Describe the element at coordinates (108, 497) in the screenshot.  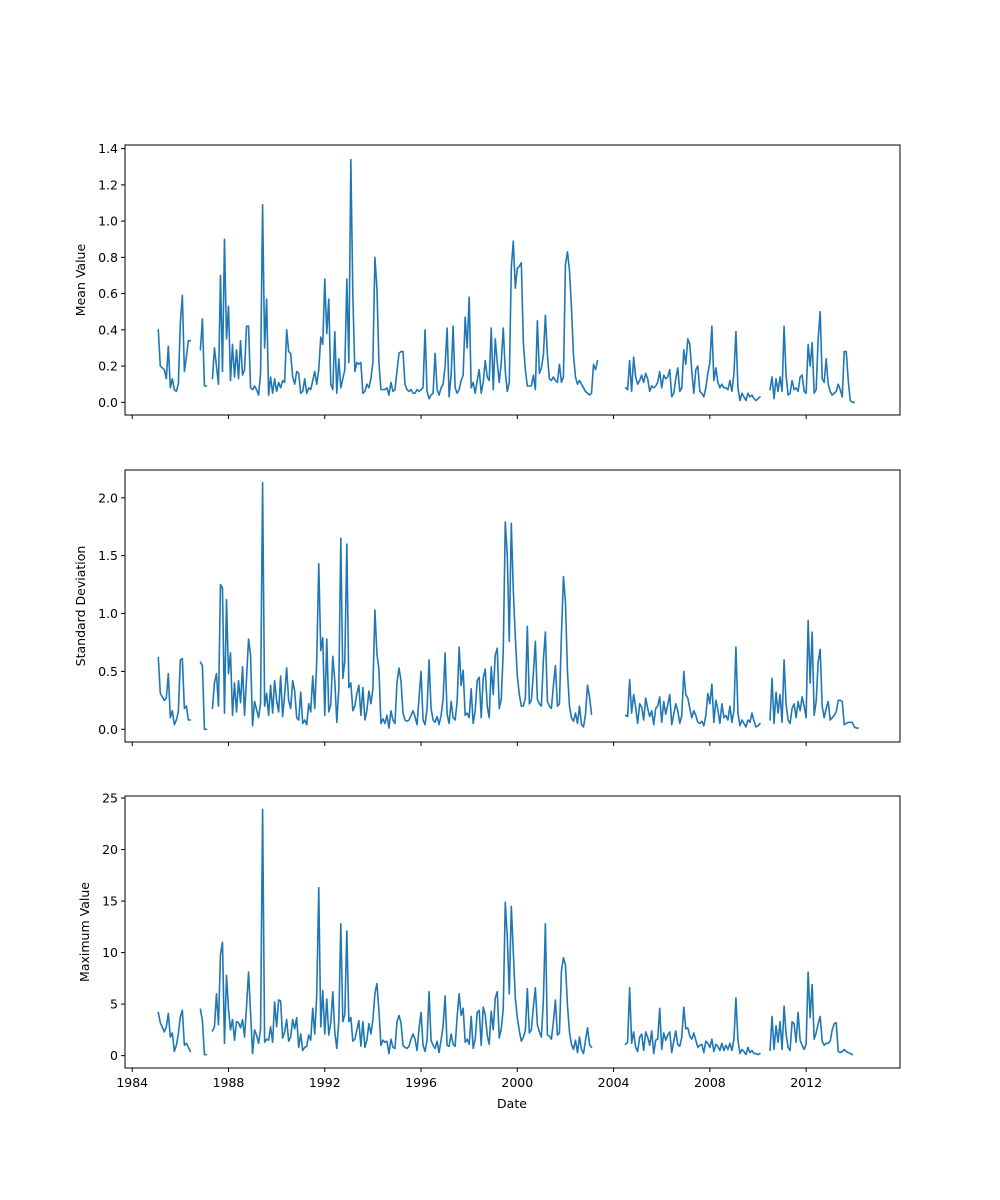
I see `std-ytick-label: 2.0` at that location.